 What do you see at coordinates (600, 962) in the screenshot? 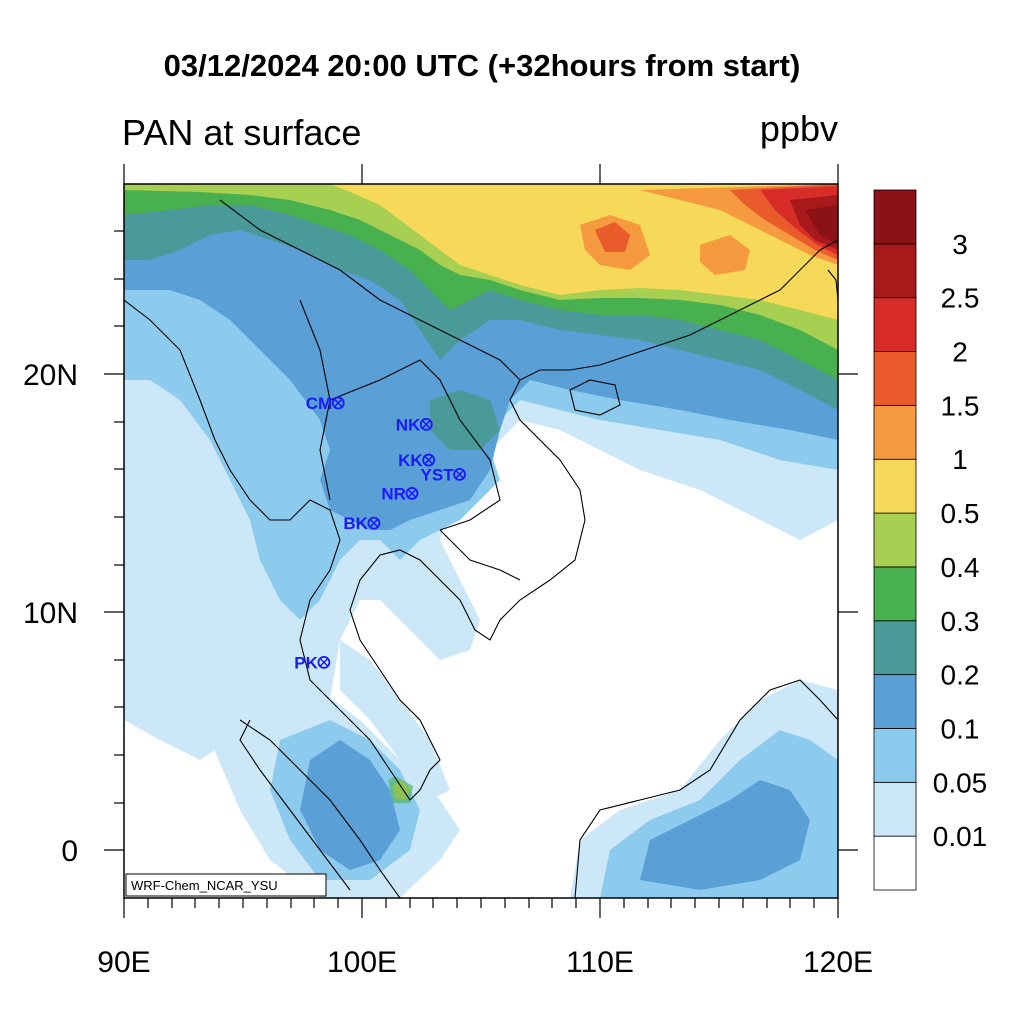
I see `x-tick-label: 110E` at bounding box center [600, 962].